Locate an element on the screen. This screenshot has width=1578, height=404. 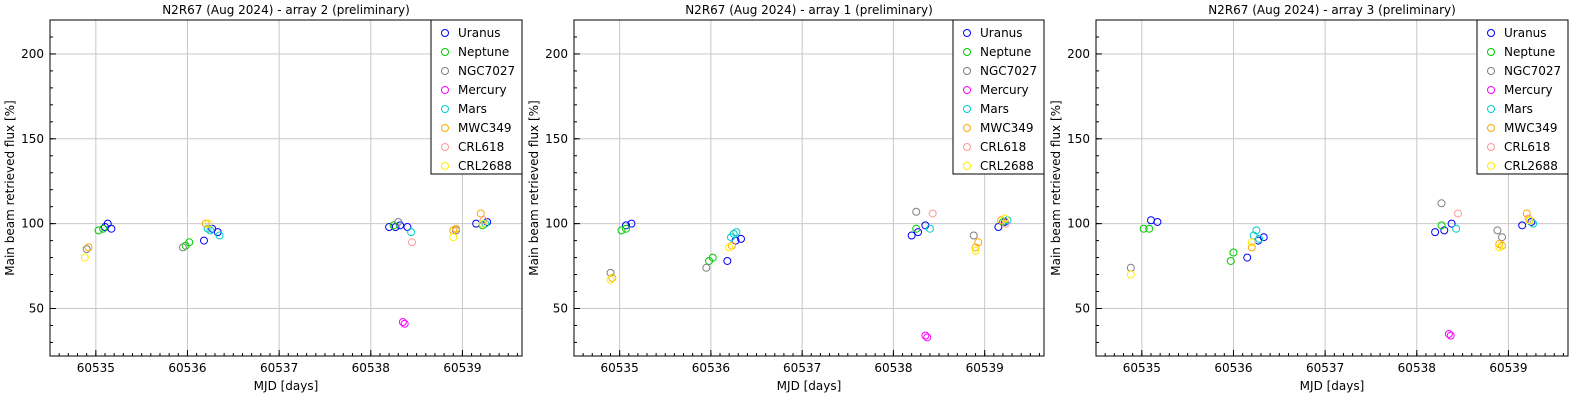
legend-box is located at coordinates (1522, 97).